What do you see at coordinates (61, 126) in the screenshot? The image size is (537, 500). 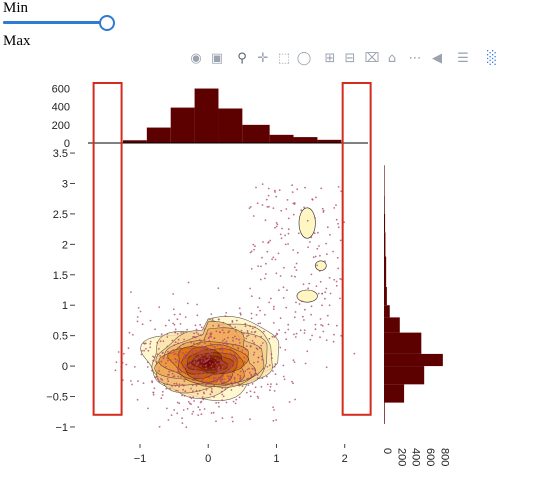 I see `x-histogram-tick-label: 200` at bounding box center [61, 126].